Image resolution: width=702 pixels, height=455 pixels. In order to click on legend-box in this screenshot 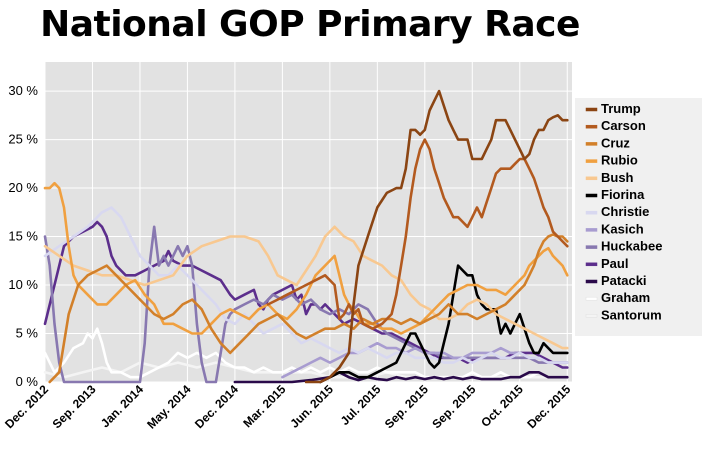, I will do `click(638, 217)`.